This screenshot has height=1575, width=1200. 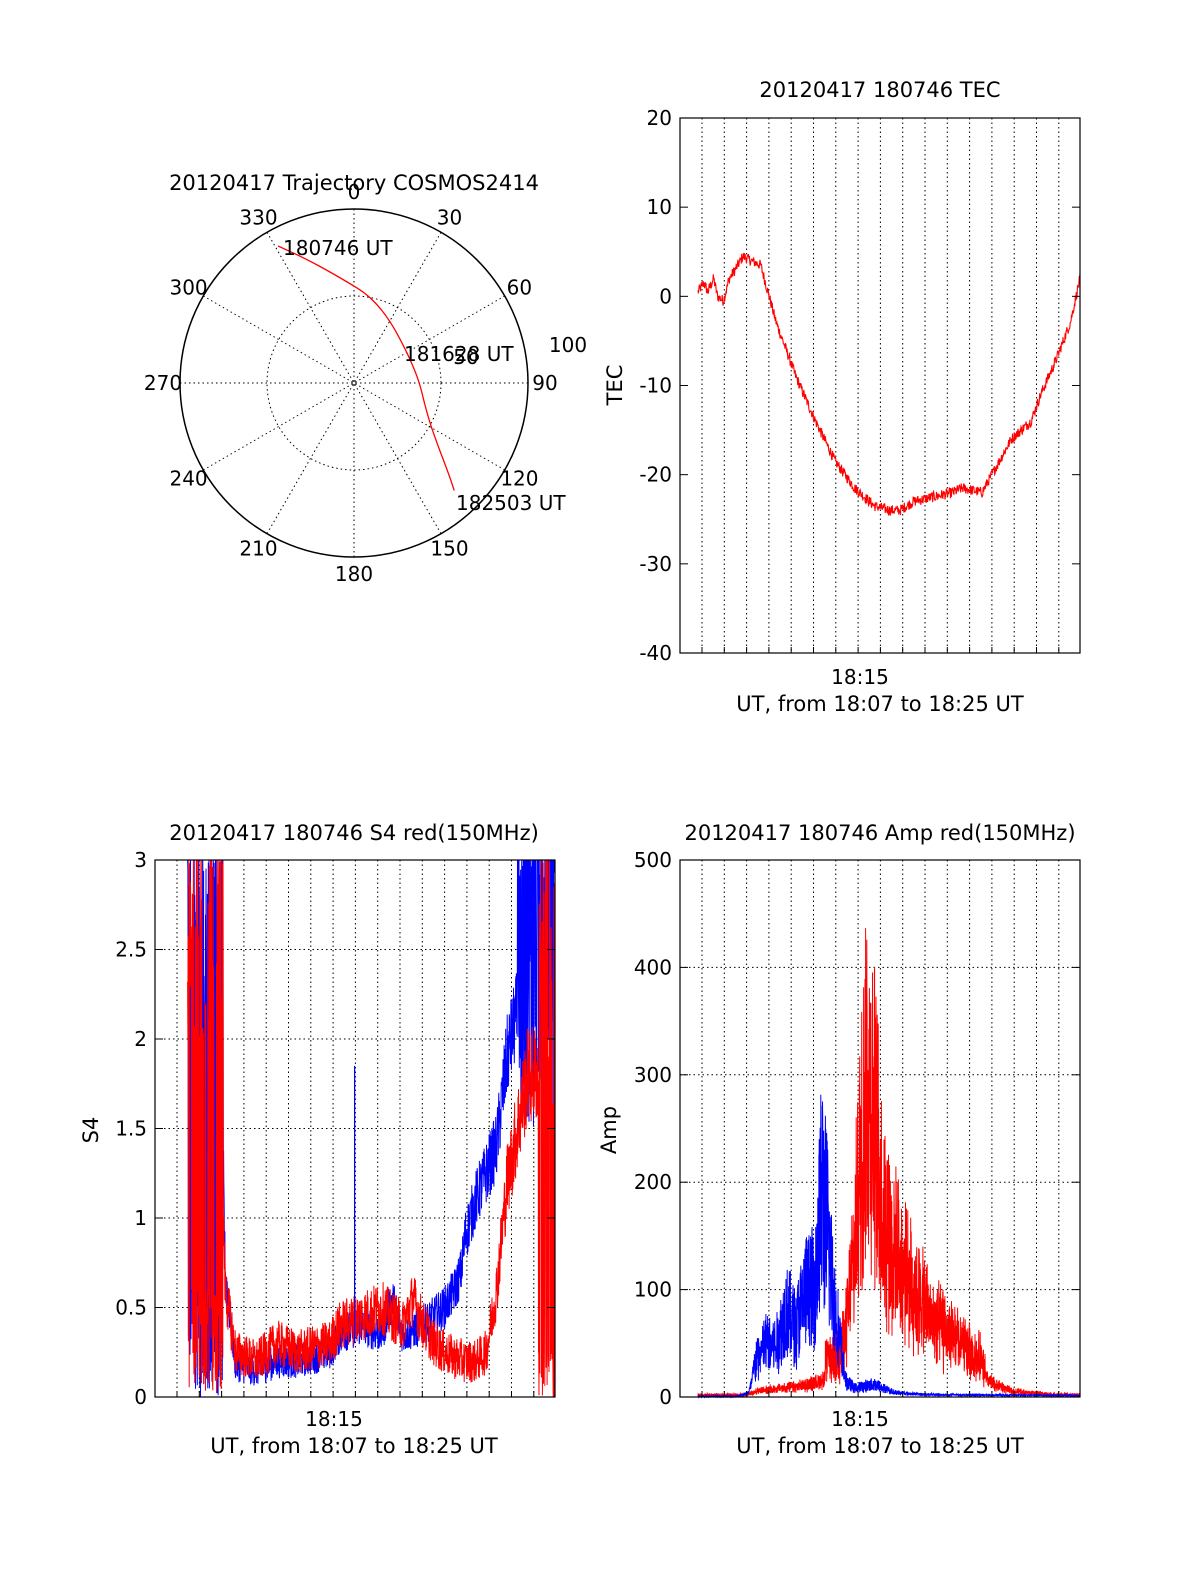 I want to click on tec-series, so click(x=889, y=384).